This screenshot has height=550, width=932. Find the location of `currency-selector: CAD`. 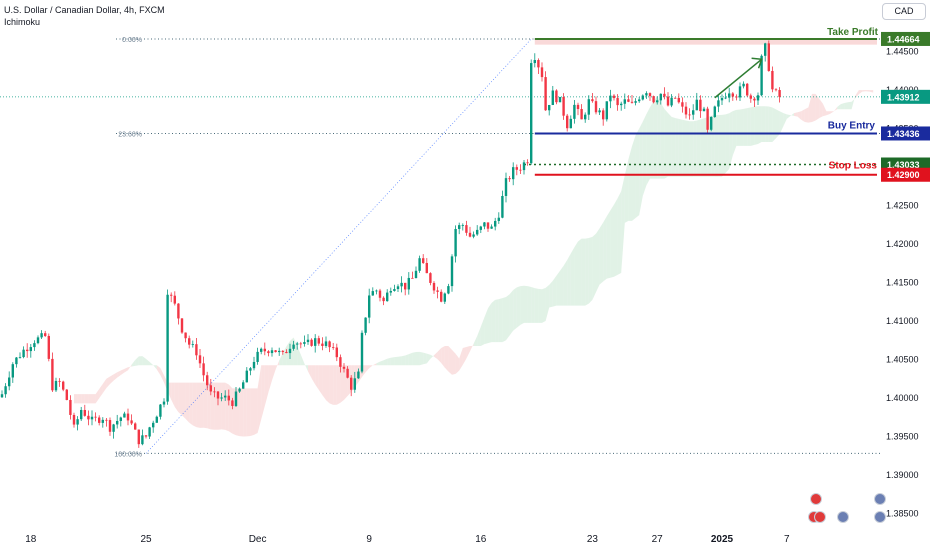

currency-selector: CAD is located at coordinates (904, 11).